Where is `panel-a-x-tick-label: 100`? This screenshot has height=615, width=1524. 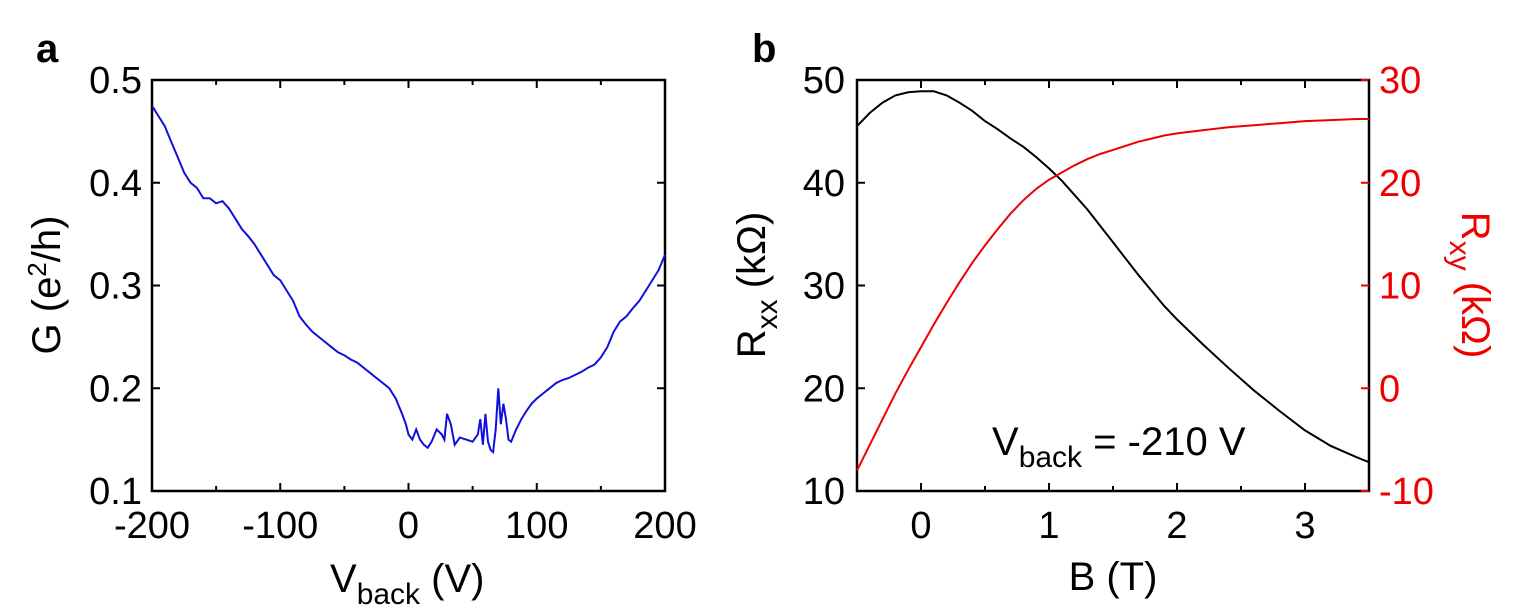 panel-a-x-tick-label: 100 is located at coordinates (536, 526).